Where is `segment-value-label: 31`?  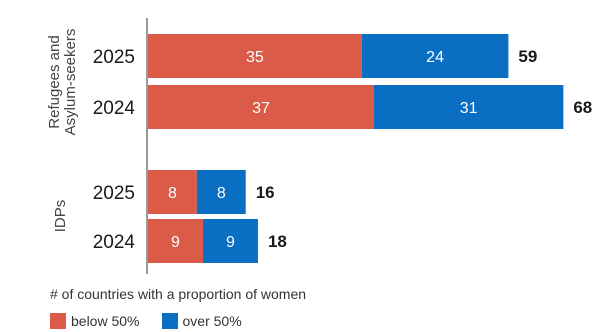
segment-value-label: 31 is located at coordinates (469, 108).